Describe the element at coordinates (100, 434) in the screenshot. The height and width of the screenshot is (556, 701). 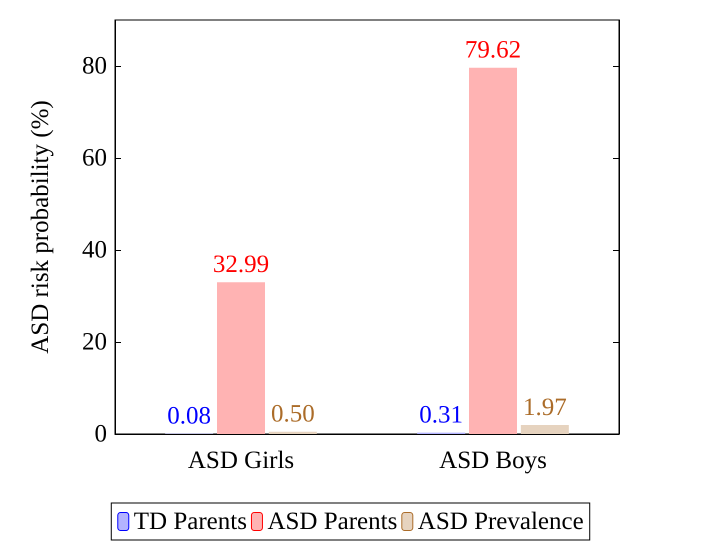
I see `y-tick-label: 0` at that location.